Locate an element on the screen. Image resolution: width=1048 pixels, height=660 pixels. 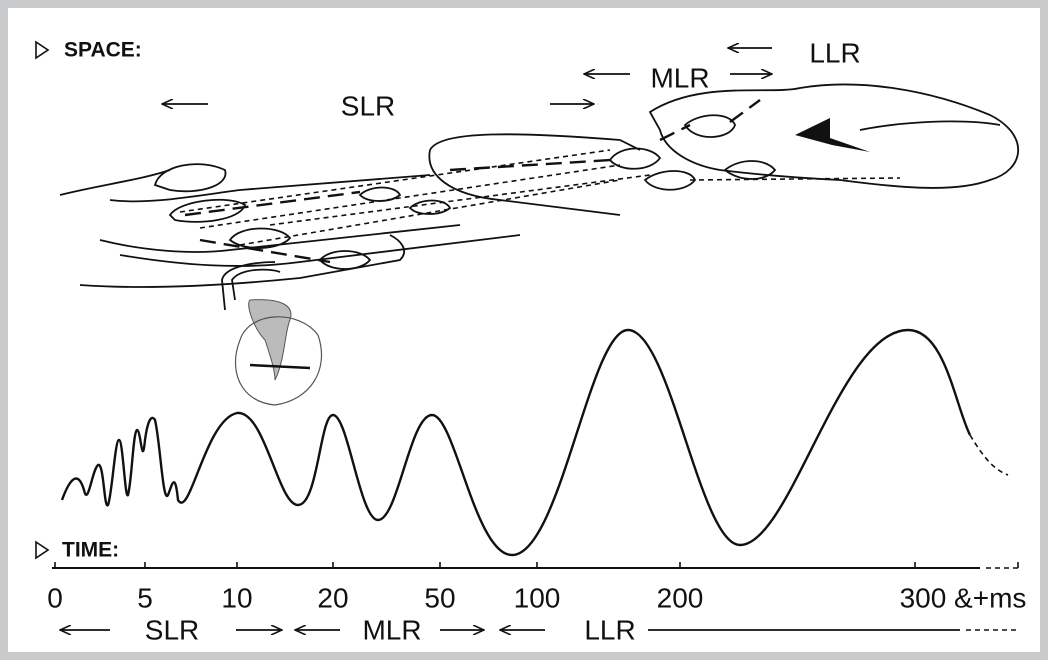
time-region: LLR is located at coordinates (609, 629).